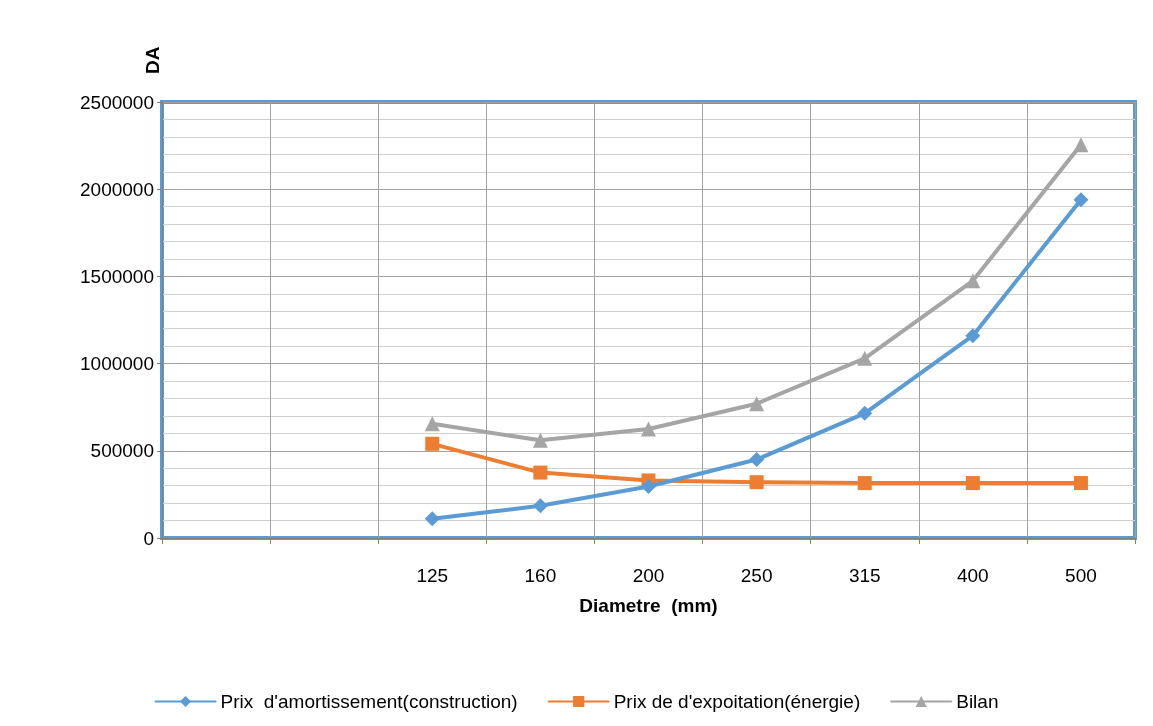 The image size is (1153, 726). What do you see at coordinates (1081, 575) in the screenshot?
I see `x-tick-label: 500` at bounding box center [1081, 575].